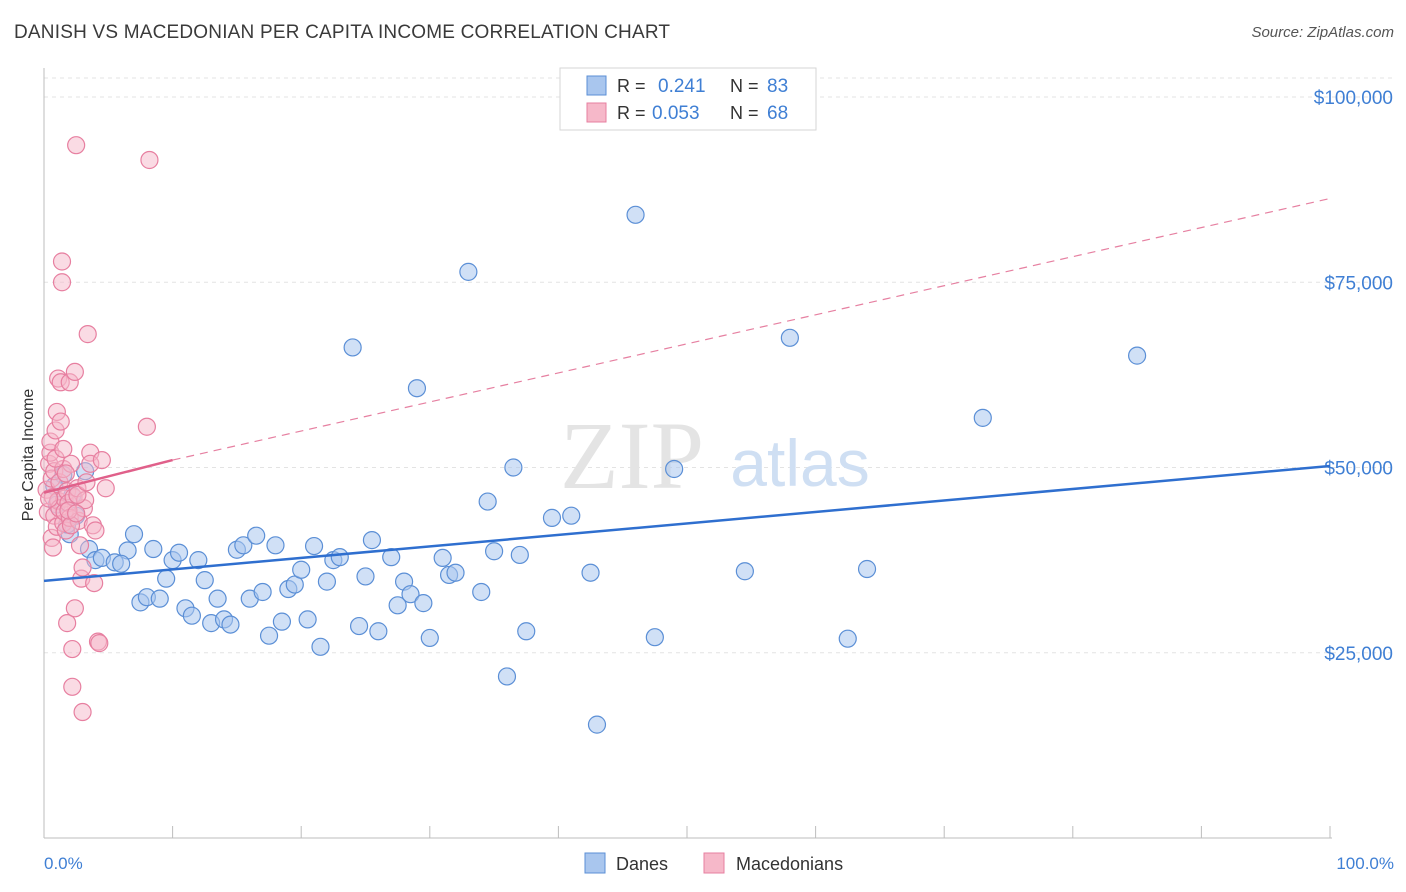 This screenshot has height=892, width=1406. Describe the element at coordinates (1358, 654) in the screenshot. I see `y-tick-label: $25,000` at that location.